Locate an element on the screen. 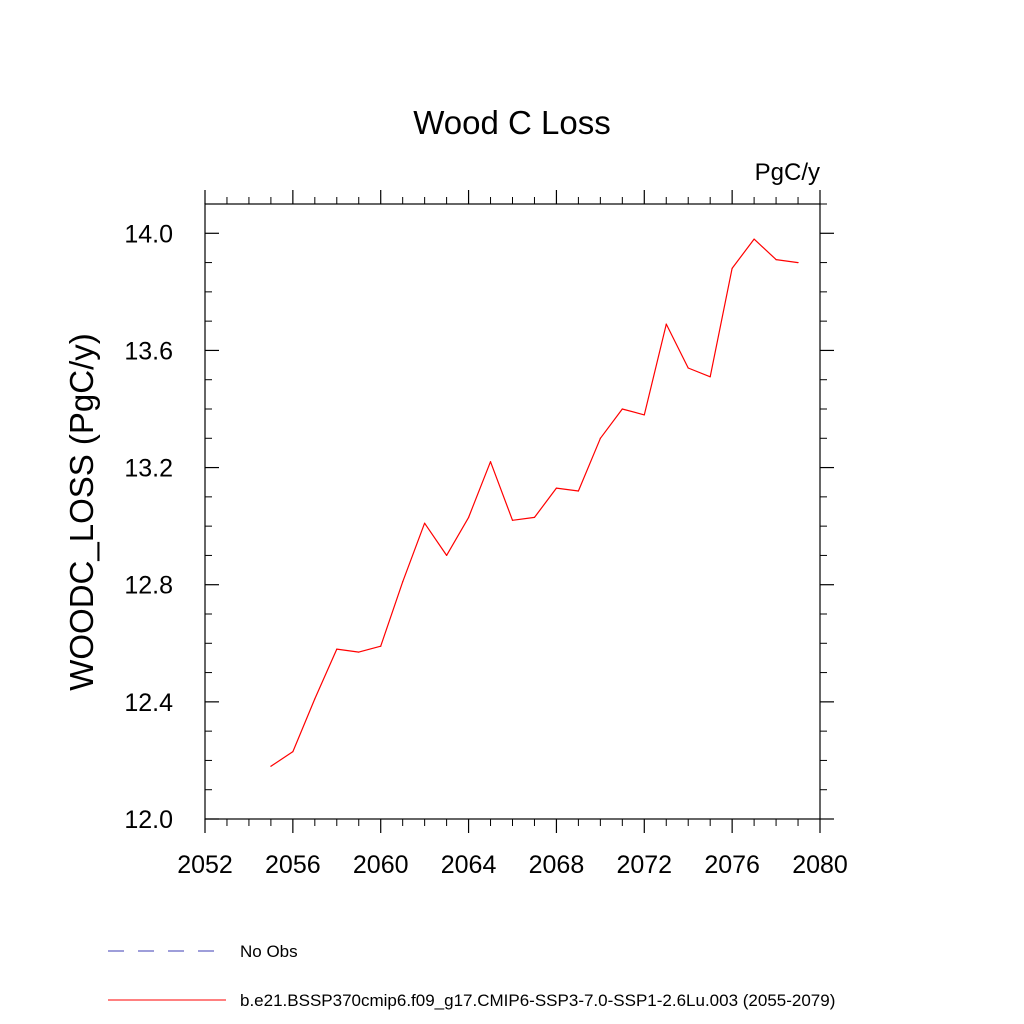 The image size is (1024, 1024). y-tick-label: 14.0 is located at coordinates (148, 234).